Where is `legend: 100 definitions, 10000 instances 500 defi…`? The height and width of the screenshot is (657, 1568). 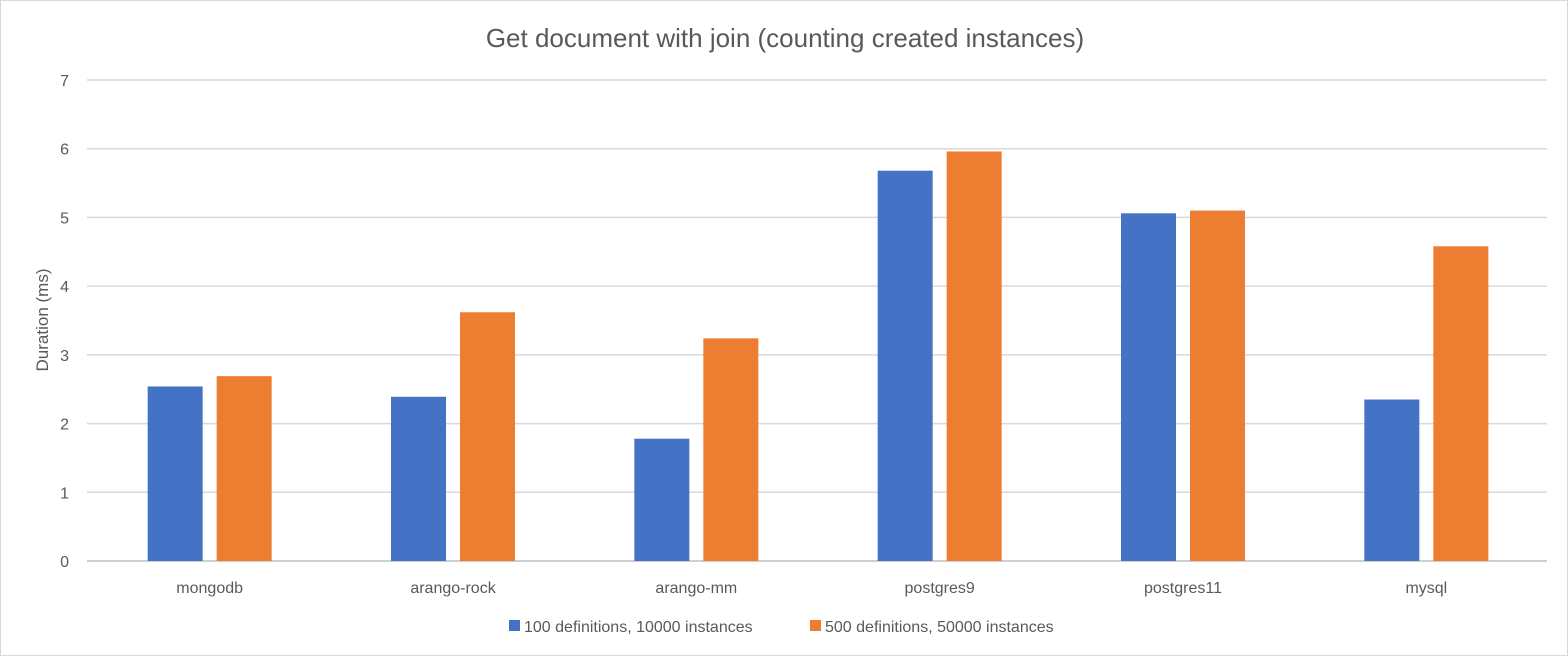
legend: 100 definitions, 10000 instances 500 defi… is located at coordinates (781, 627).